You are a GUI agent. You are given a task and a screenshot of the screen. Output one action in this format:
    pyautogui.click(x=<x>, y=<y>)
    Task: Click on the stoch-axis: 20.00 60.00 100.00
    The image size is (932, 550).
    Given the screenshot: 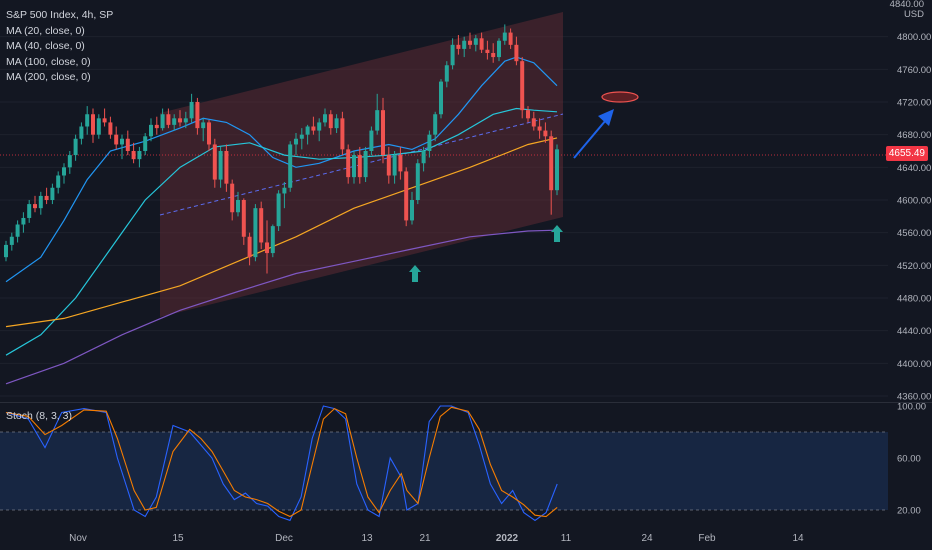 What is the action you would take?
    pyautogui.click(x=911, y=459)
    